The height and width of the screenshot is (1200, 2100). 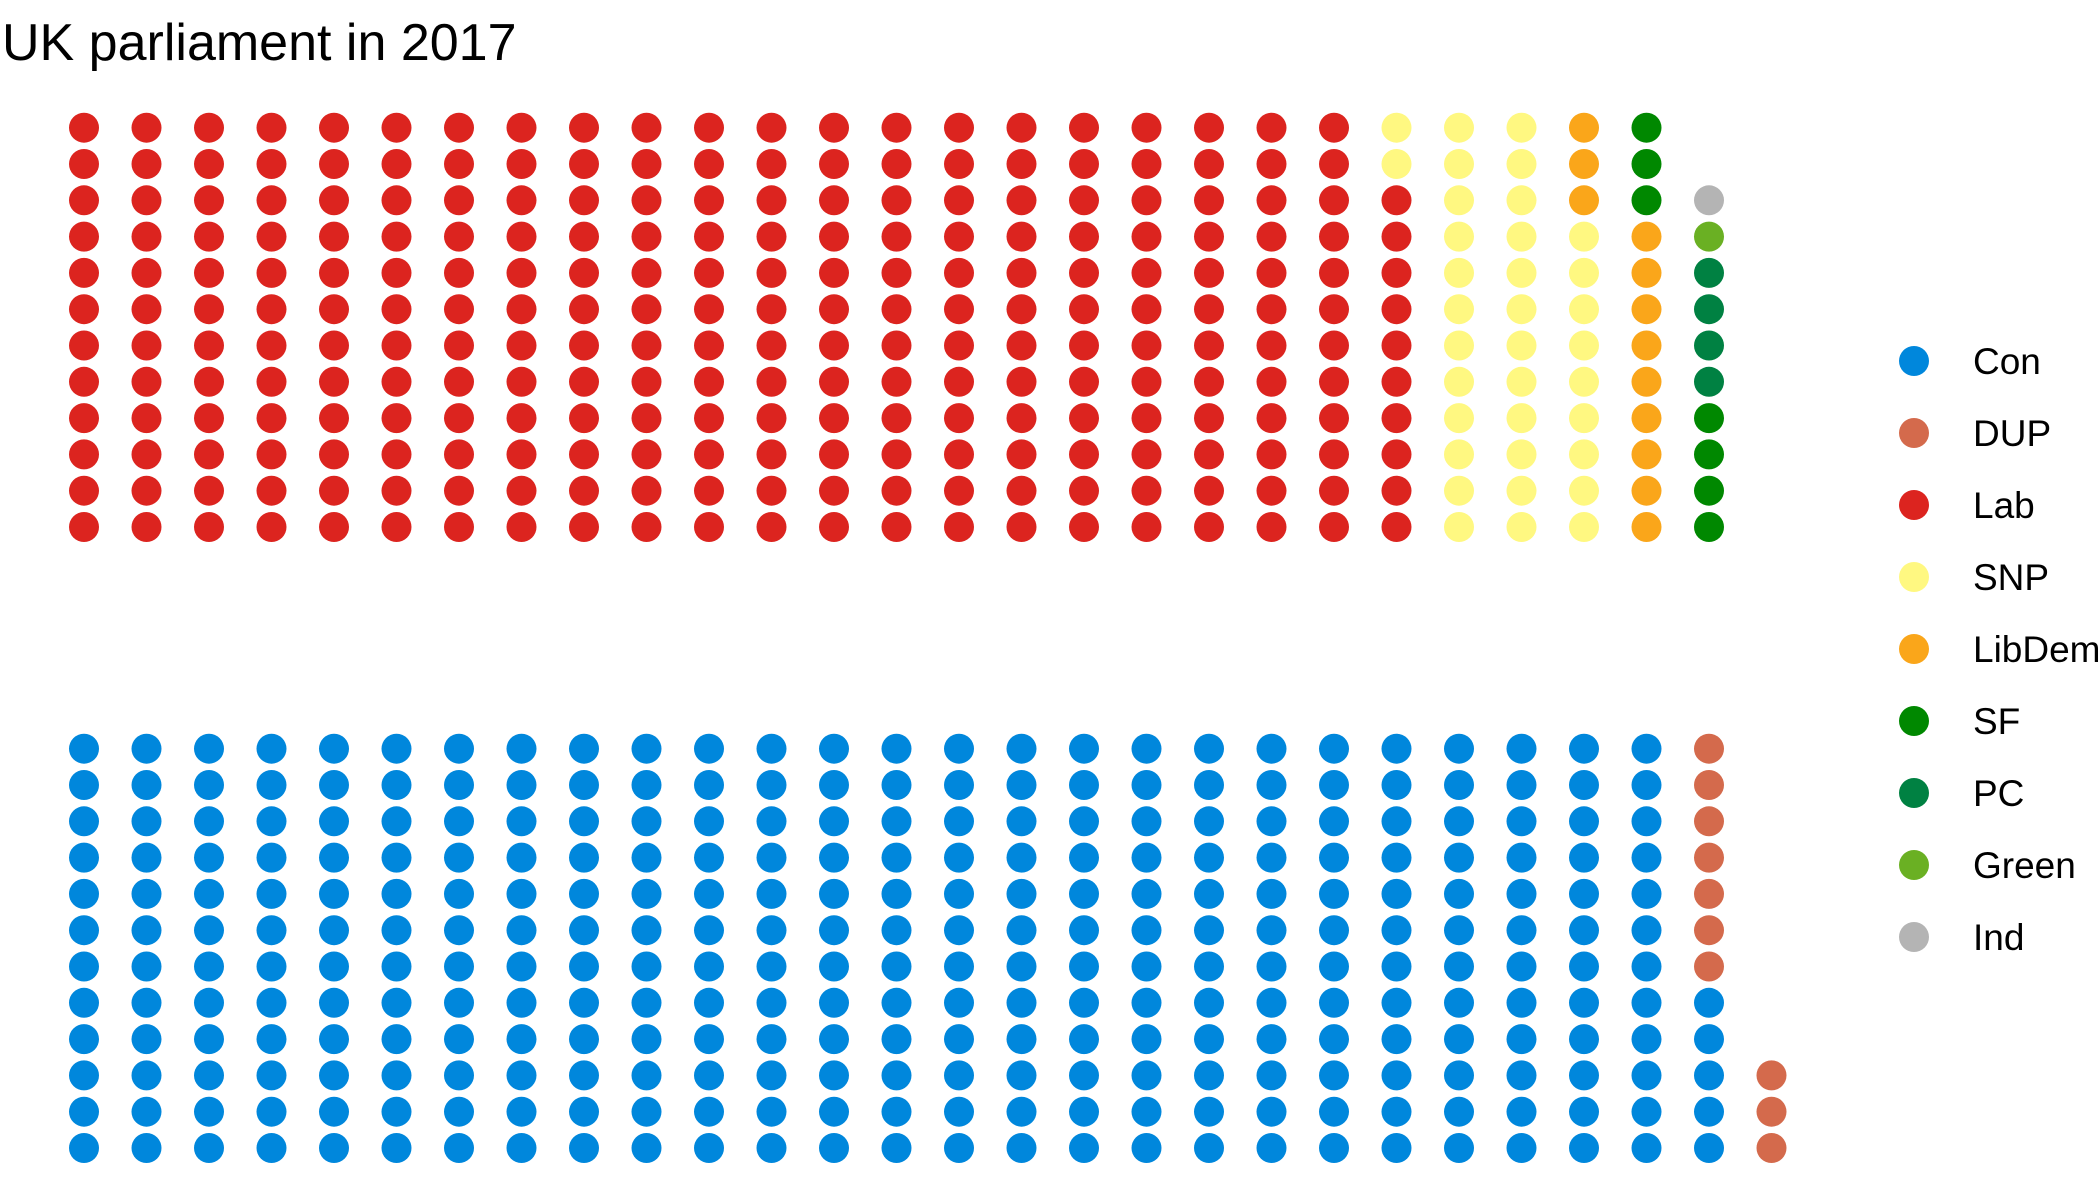 I want to click on legend-item-sf: SF, so click(x=1959, y=721).